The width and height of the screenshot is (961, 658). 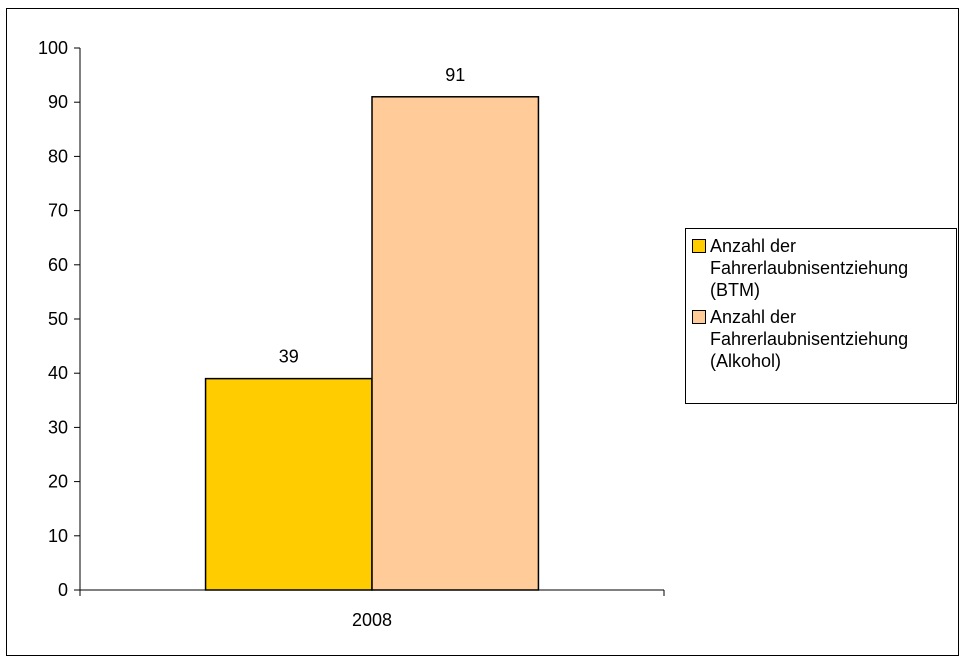 I want to click on y-tick-label: 90, so click(x=58, y=102).